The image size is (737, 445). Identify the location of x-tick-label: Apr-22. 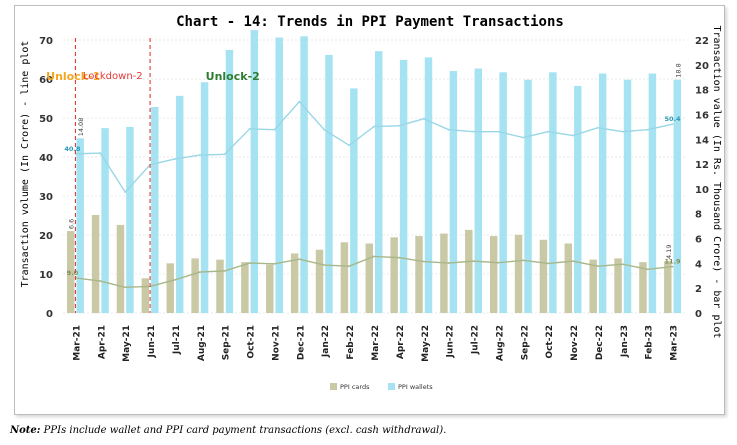
(401, 342).